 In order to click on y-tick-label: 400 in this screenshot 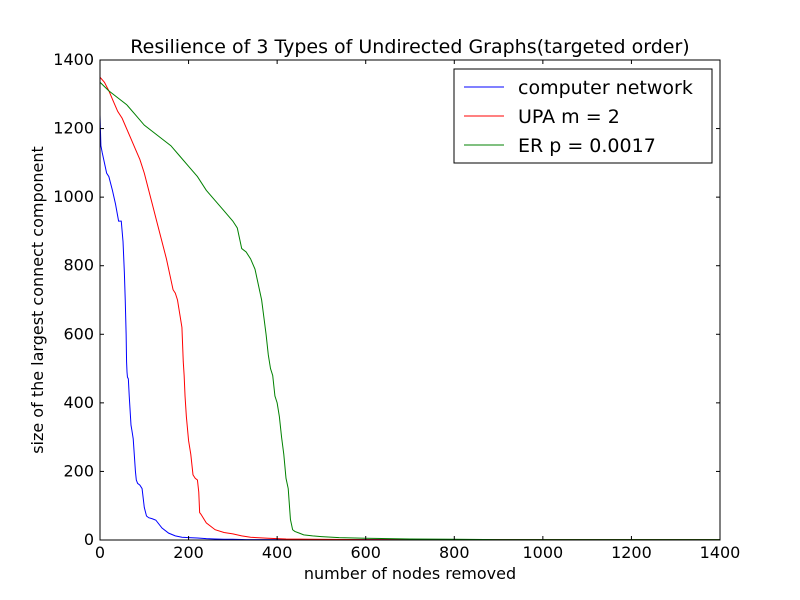, I will do `click(78, 402)`.